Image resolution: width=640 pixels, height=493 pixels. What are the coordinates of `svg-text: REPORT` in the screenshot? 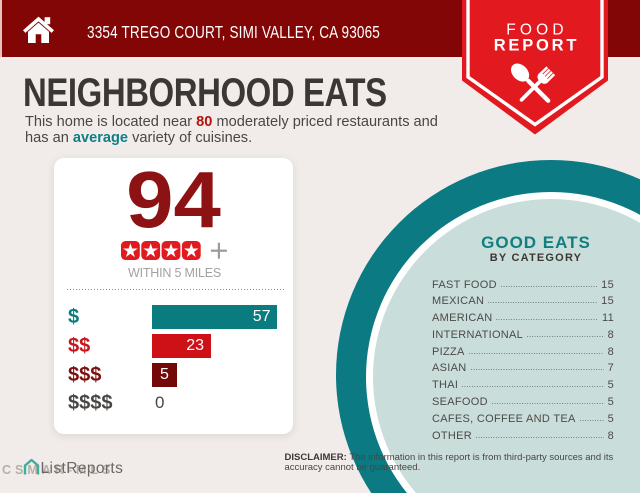 It's located at (537, 46).